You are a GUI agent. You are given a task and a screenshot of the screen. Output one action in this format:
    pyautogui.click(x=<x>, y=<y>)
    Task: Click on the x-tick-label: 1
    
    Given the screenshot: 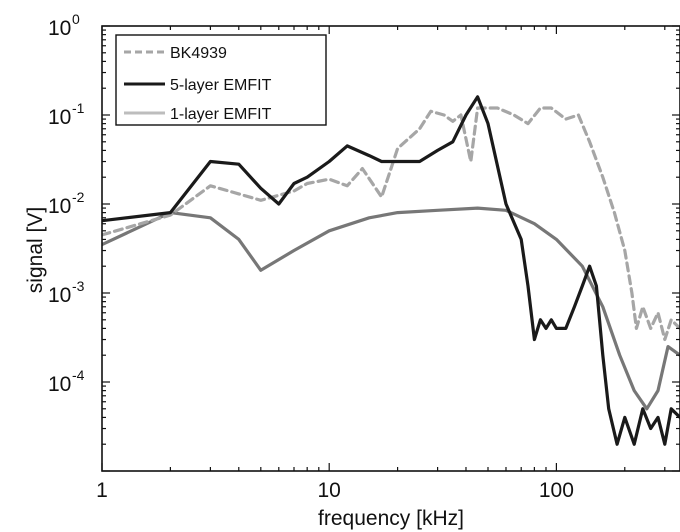 What is the action you would take?
    pyautogui.click(x=102, y=490)
    